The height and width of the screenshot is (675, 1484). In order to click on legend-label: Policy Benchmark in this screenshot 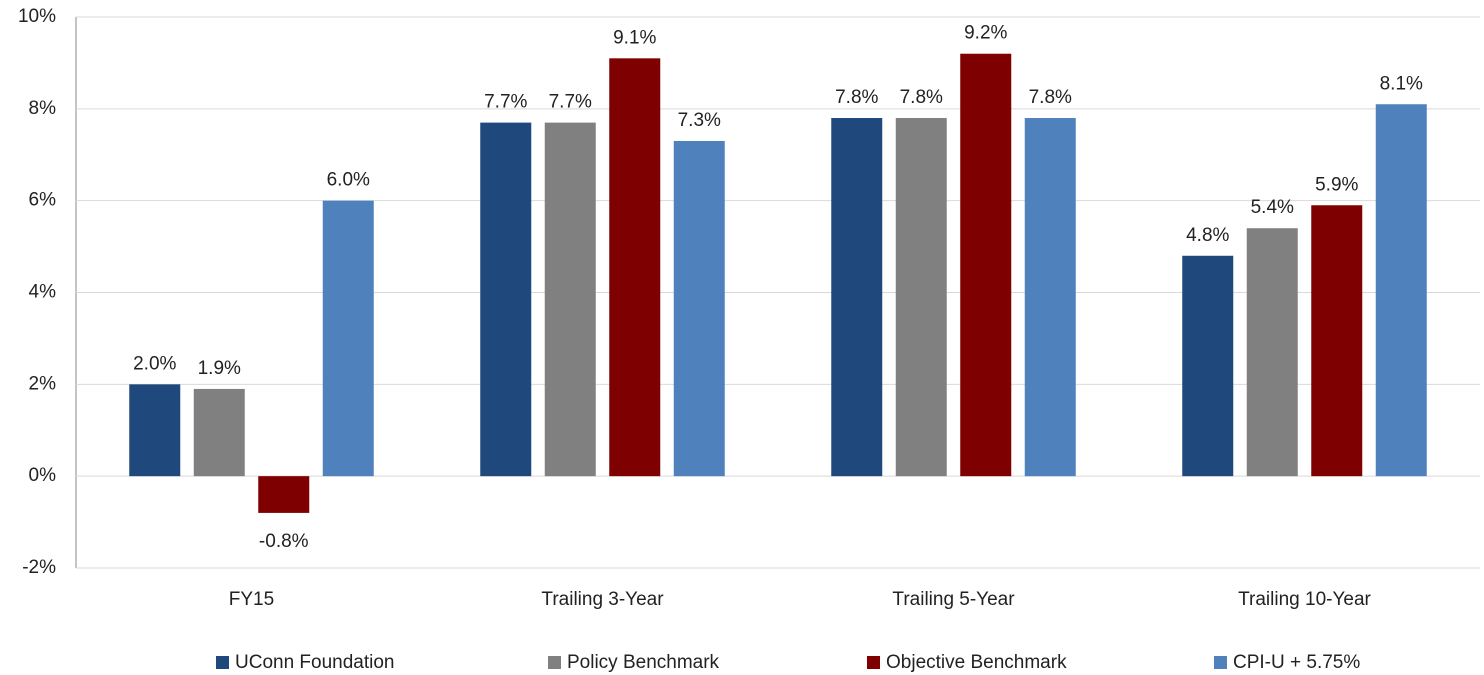, I will do `click(643, 662)`.